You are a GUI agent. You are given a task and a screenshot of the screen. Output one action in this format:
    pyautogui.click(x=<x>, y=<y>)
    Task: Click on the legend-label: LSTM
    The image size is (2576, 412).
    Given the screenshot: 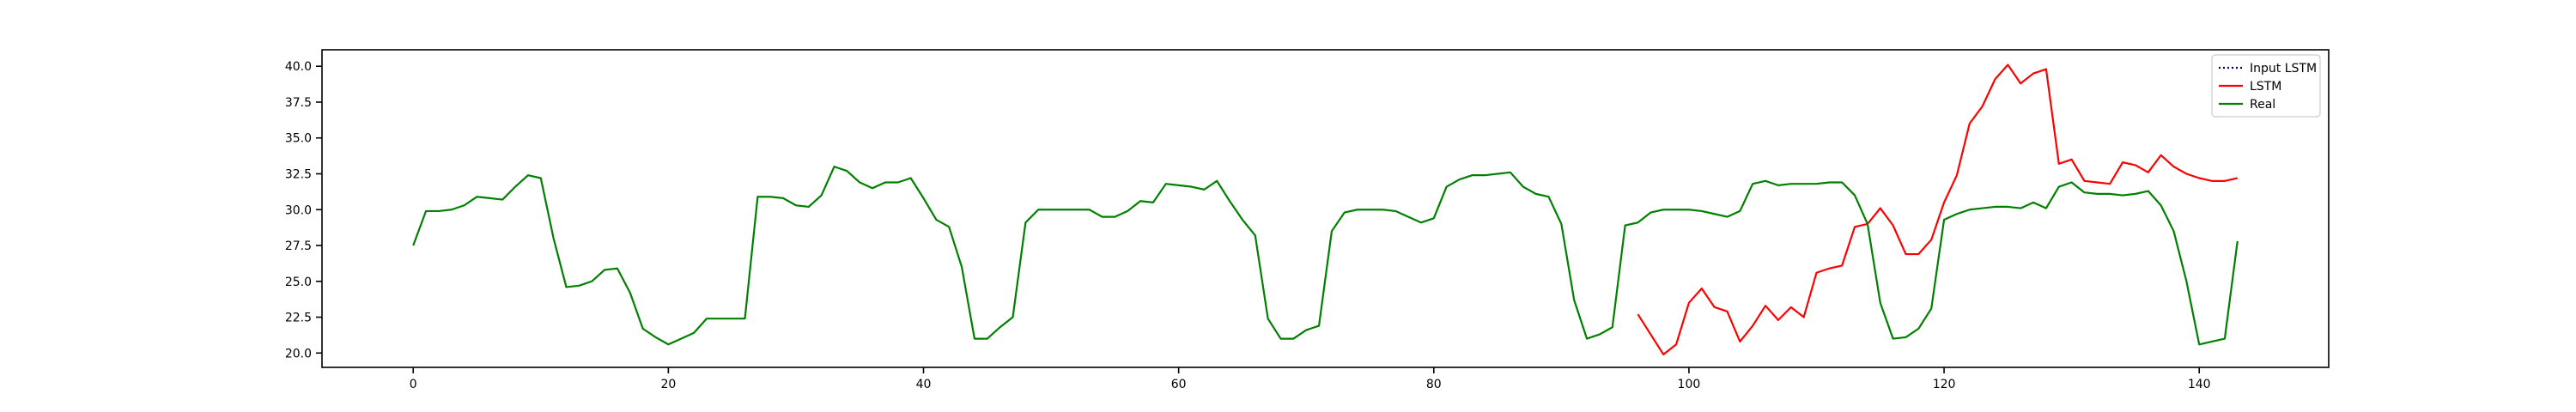 What is the action you would take?
    pyautogui.click(x=2265, y=87)
    